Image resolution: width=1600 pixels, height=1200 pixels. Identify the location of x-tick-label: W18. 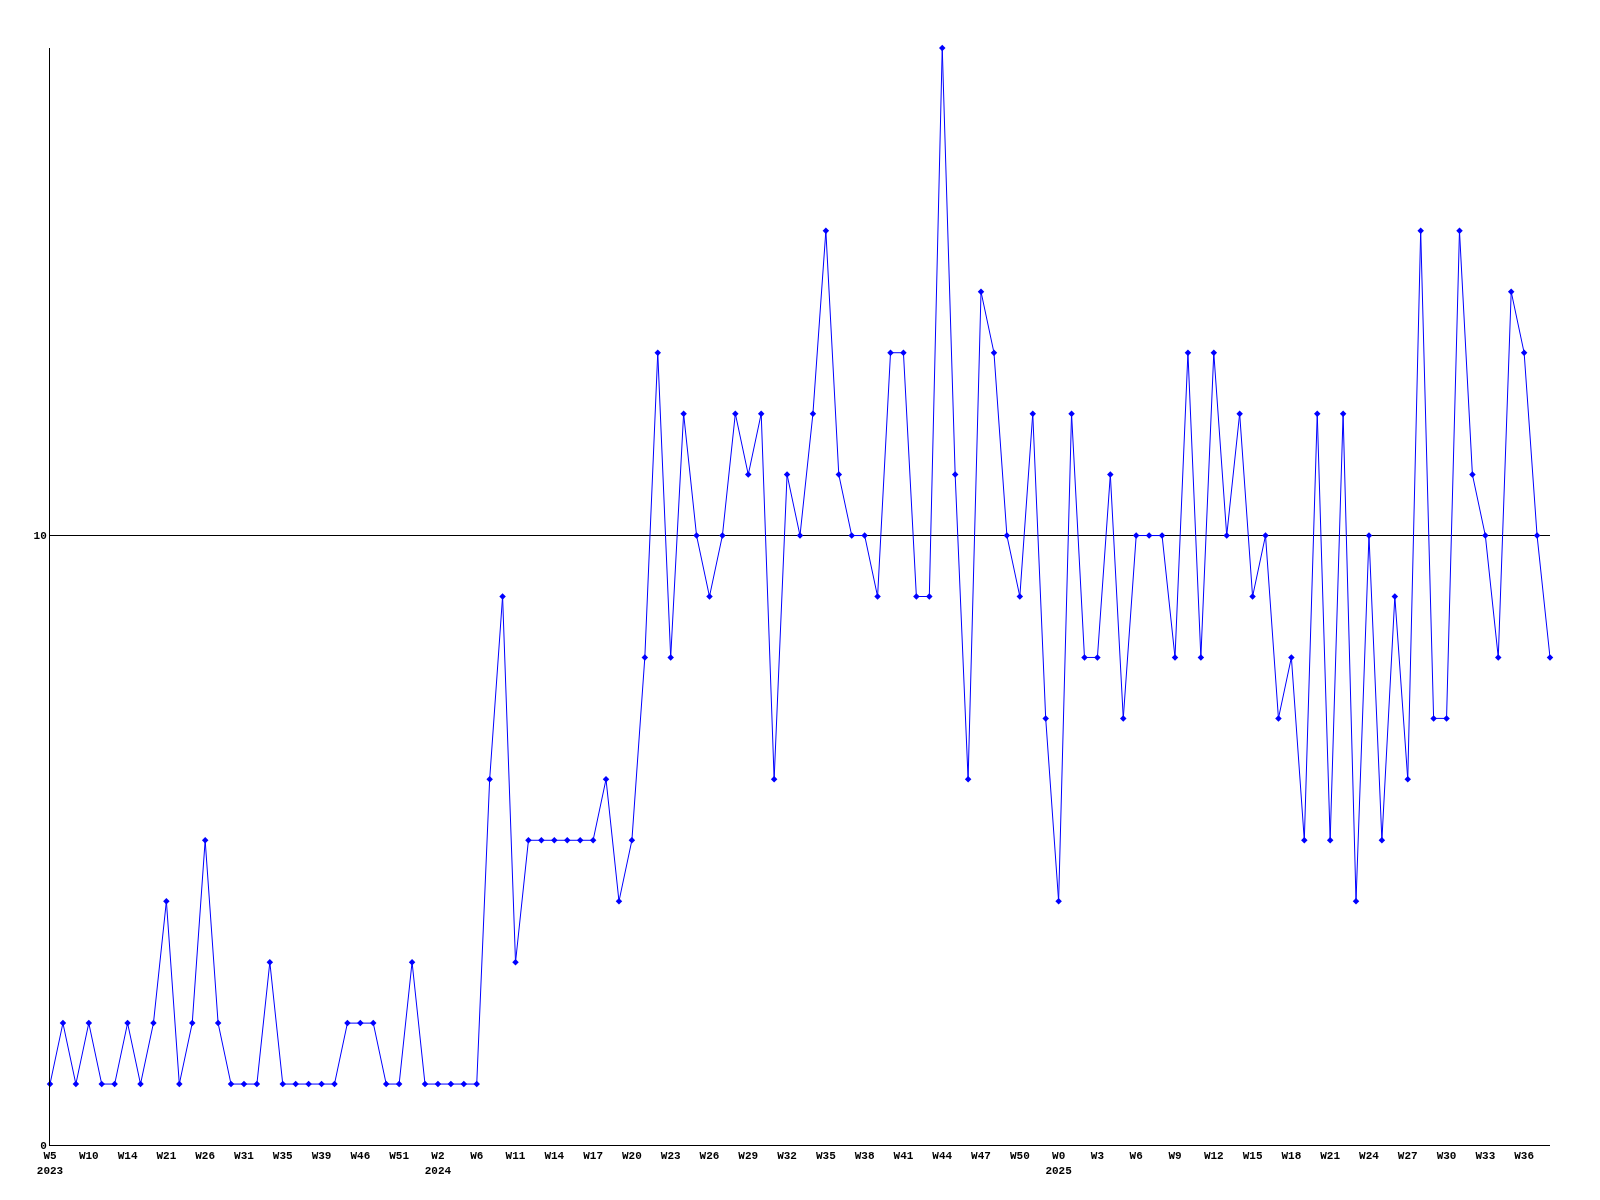
(1291, 1156).